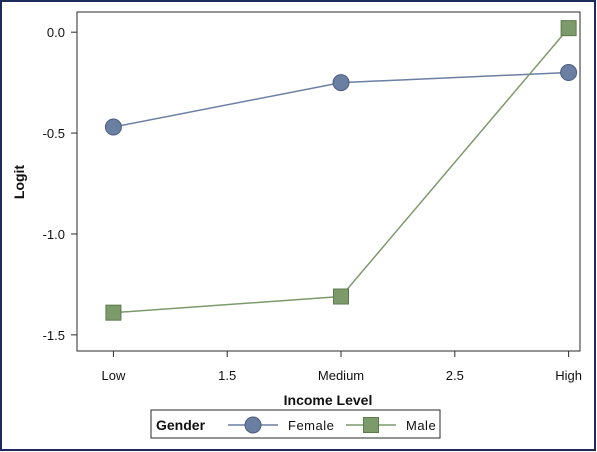 This screenshot has width=597, height=452. Describe the element at coordinates (341, 100) in the screenshot. I see `series-female` at that location.